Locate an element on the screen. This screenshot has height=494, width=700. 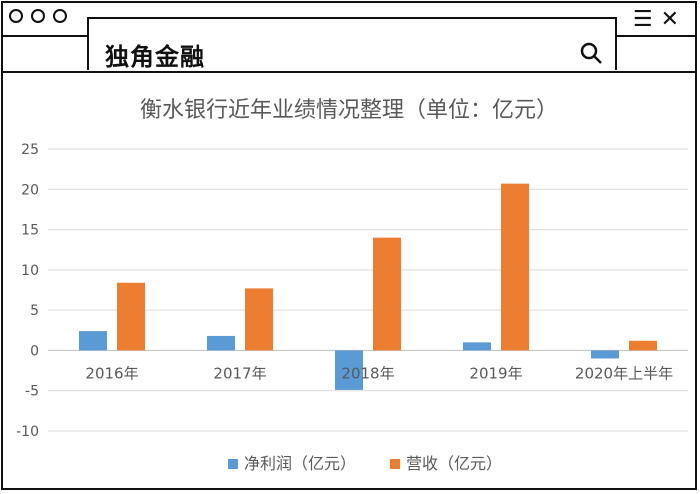
search-icon is located at coordinates (591, 53).